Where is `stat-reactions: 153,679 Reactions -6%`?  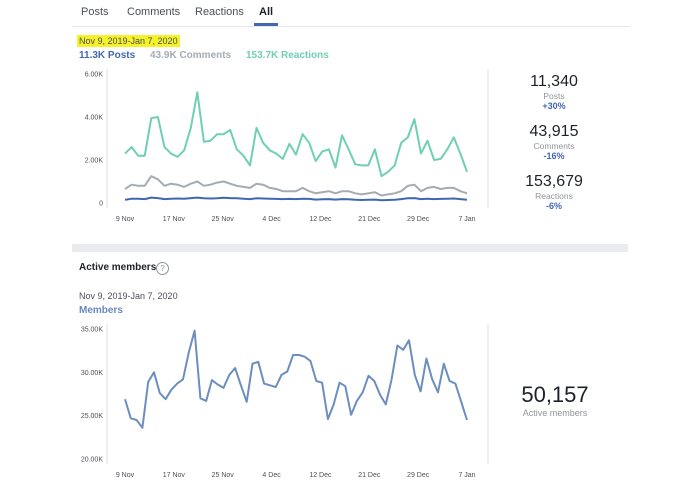 stat-reactions: 153,679 Reactions -6% is located at coordinates (554, 192).